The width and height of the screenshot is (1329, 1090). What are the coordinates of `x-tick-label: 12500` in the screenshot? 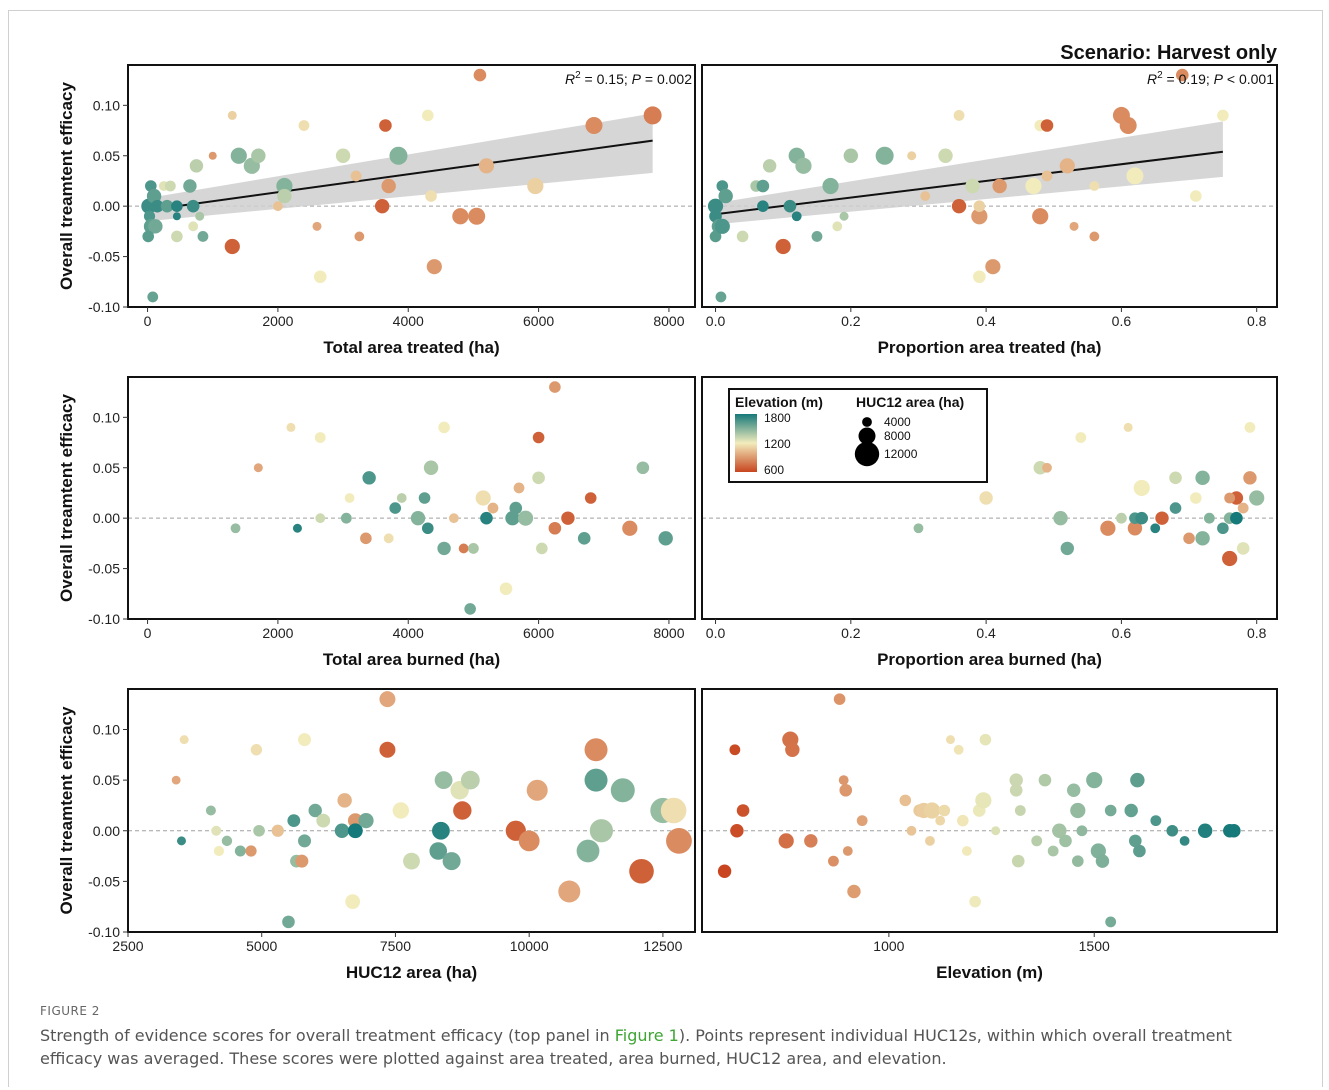 It's located at (662, 946).